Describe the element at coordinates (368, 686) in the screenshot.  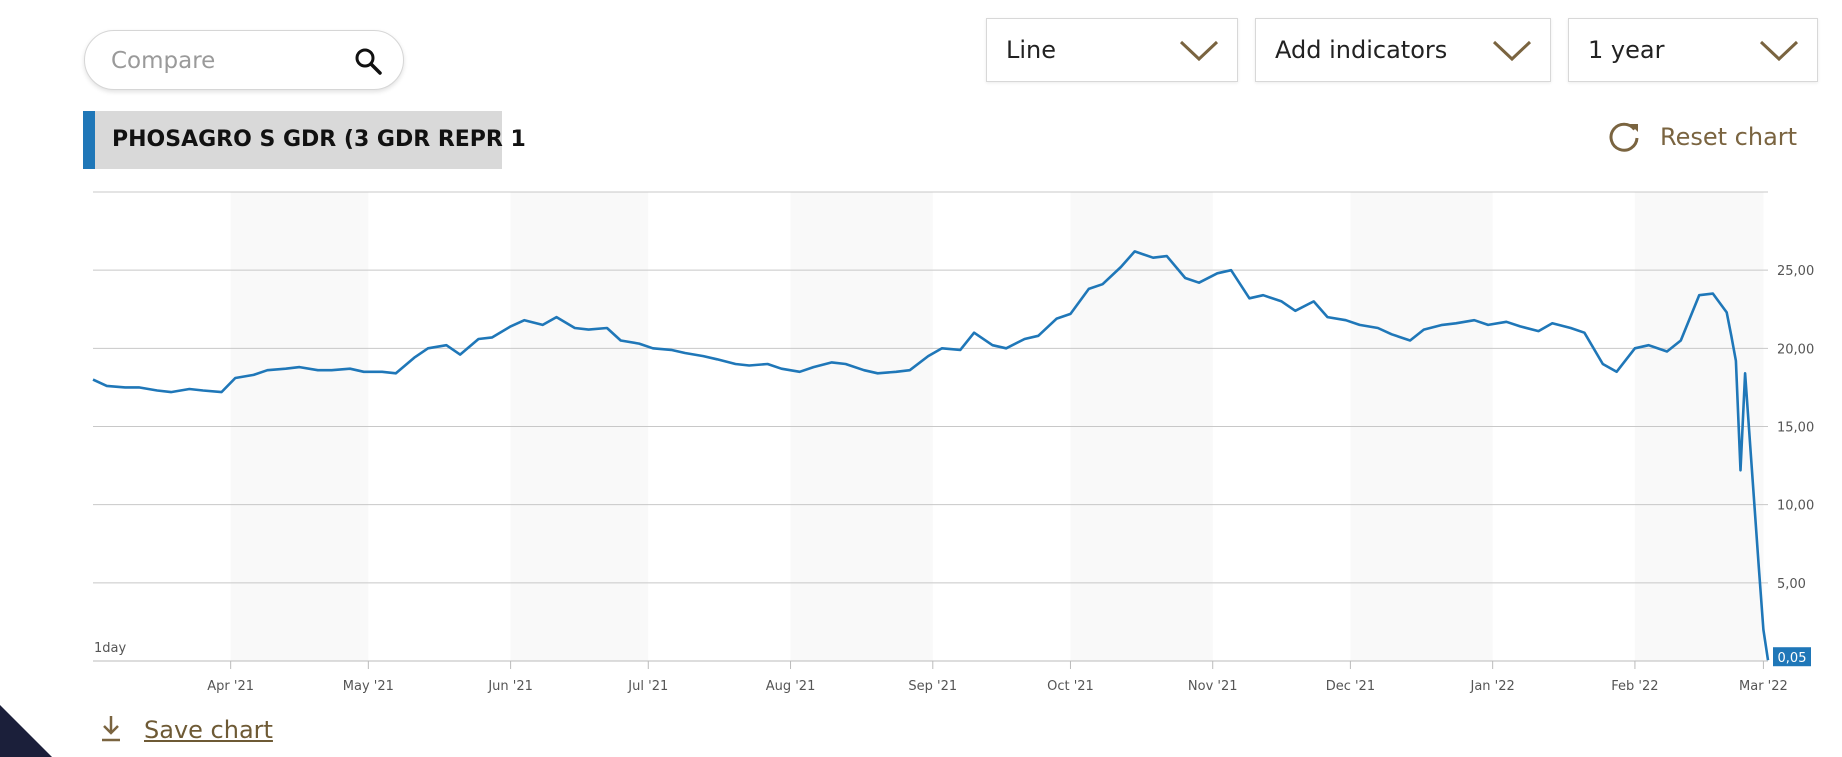
I see `x-tick-label: May '21` at that location.